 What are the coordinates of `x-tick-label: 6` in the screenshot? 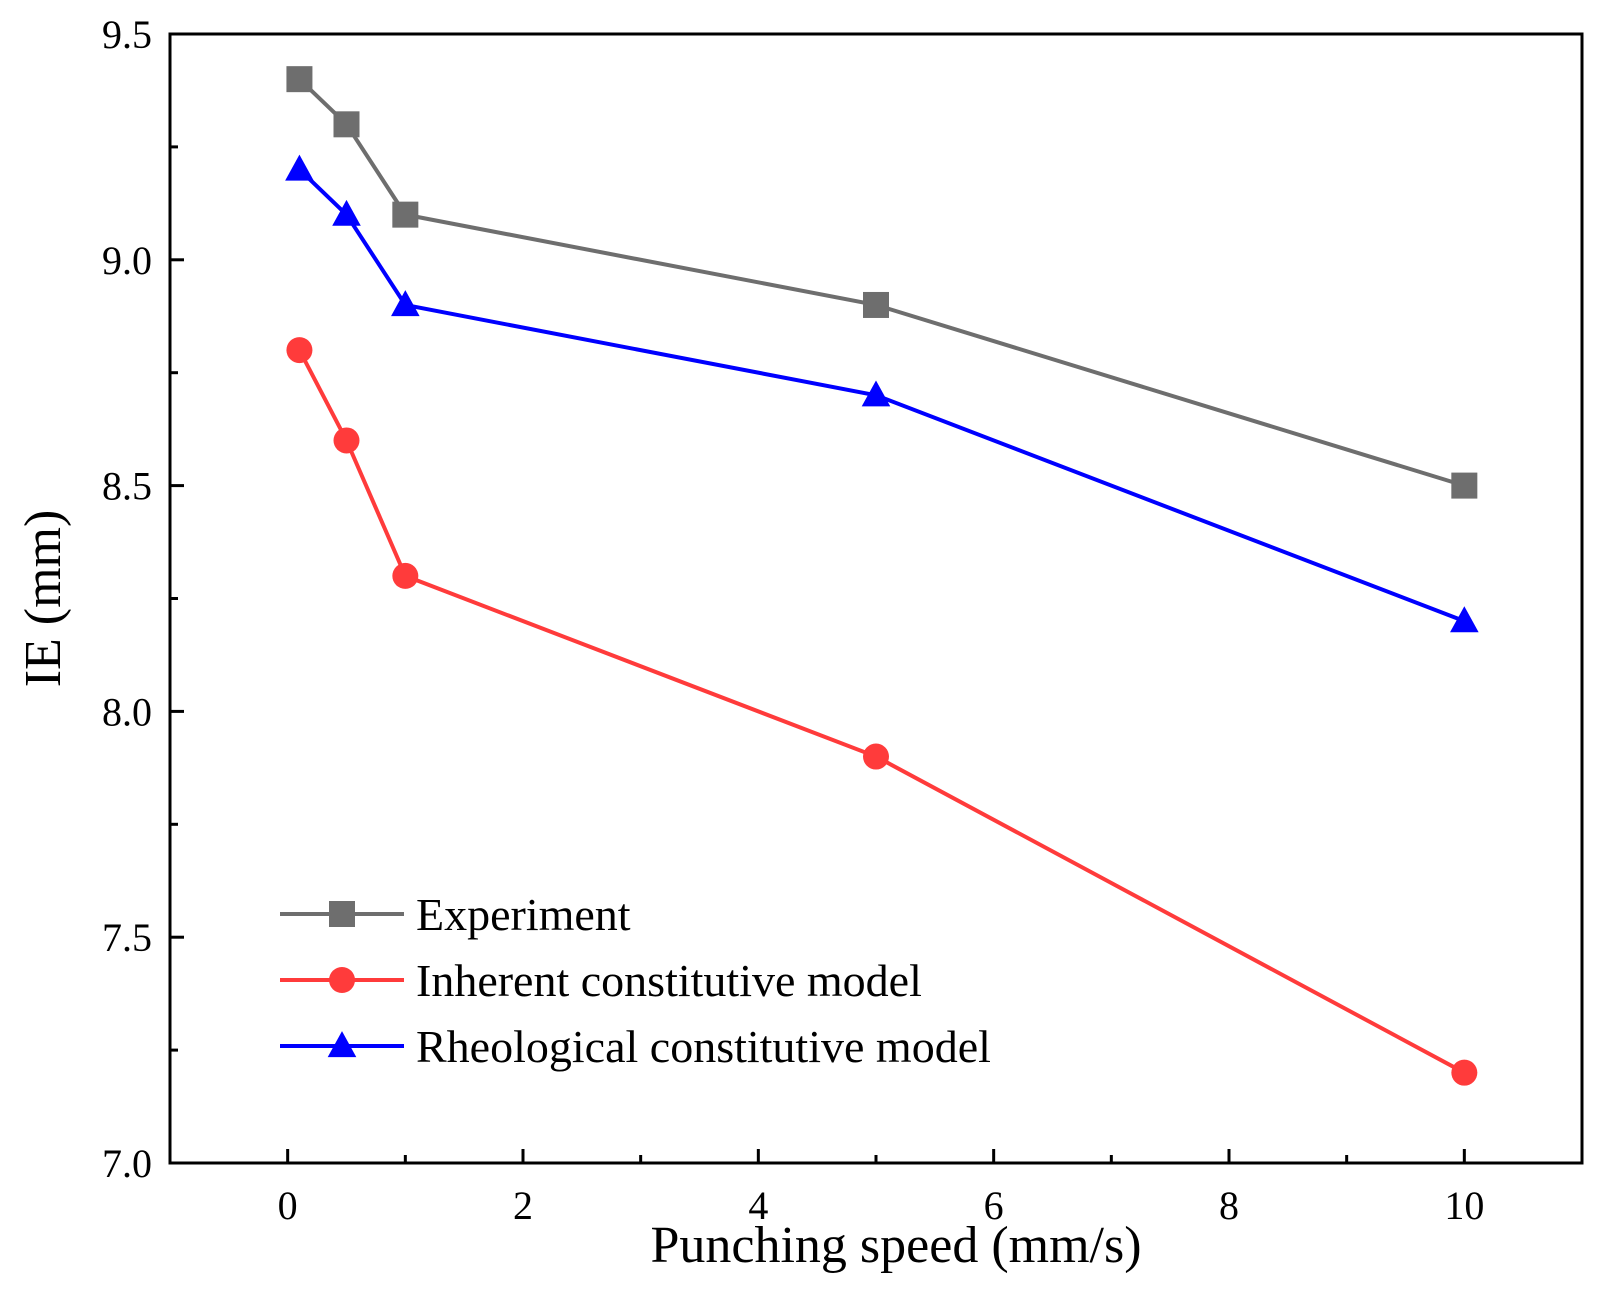 It's located at (994, 1205).